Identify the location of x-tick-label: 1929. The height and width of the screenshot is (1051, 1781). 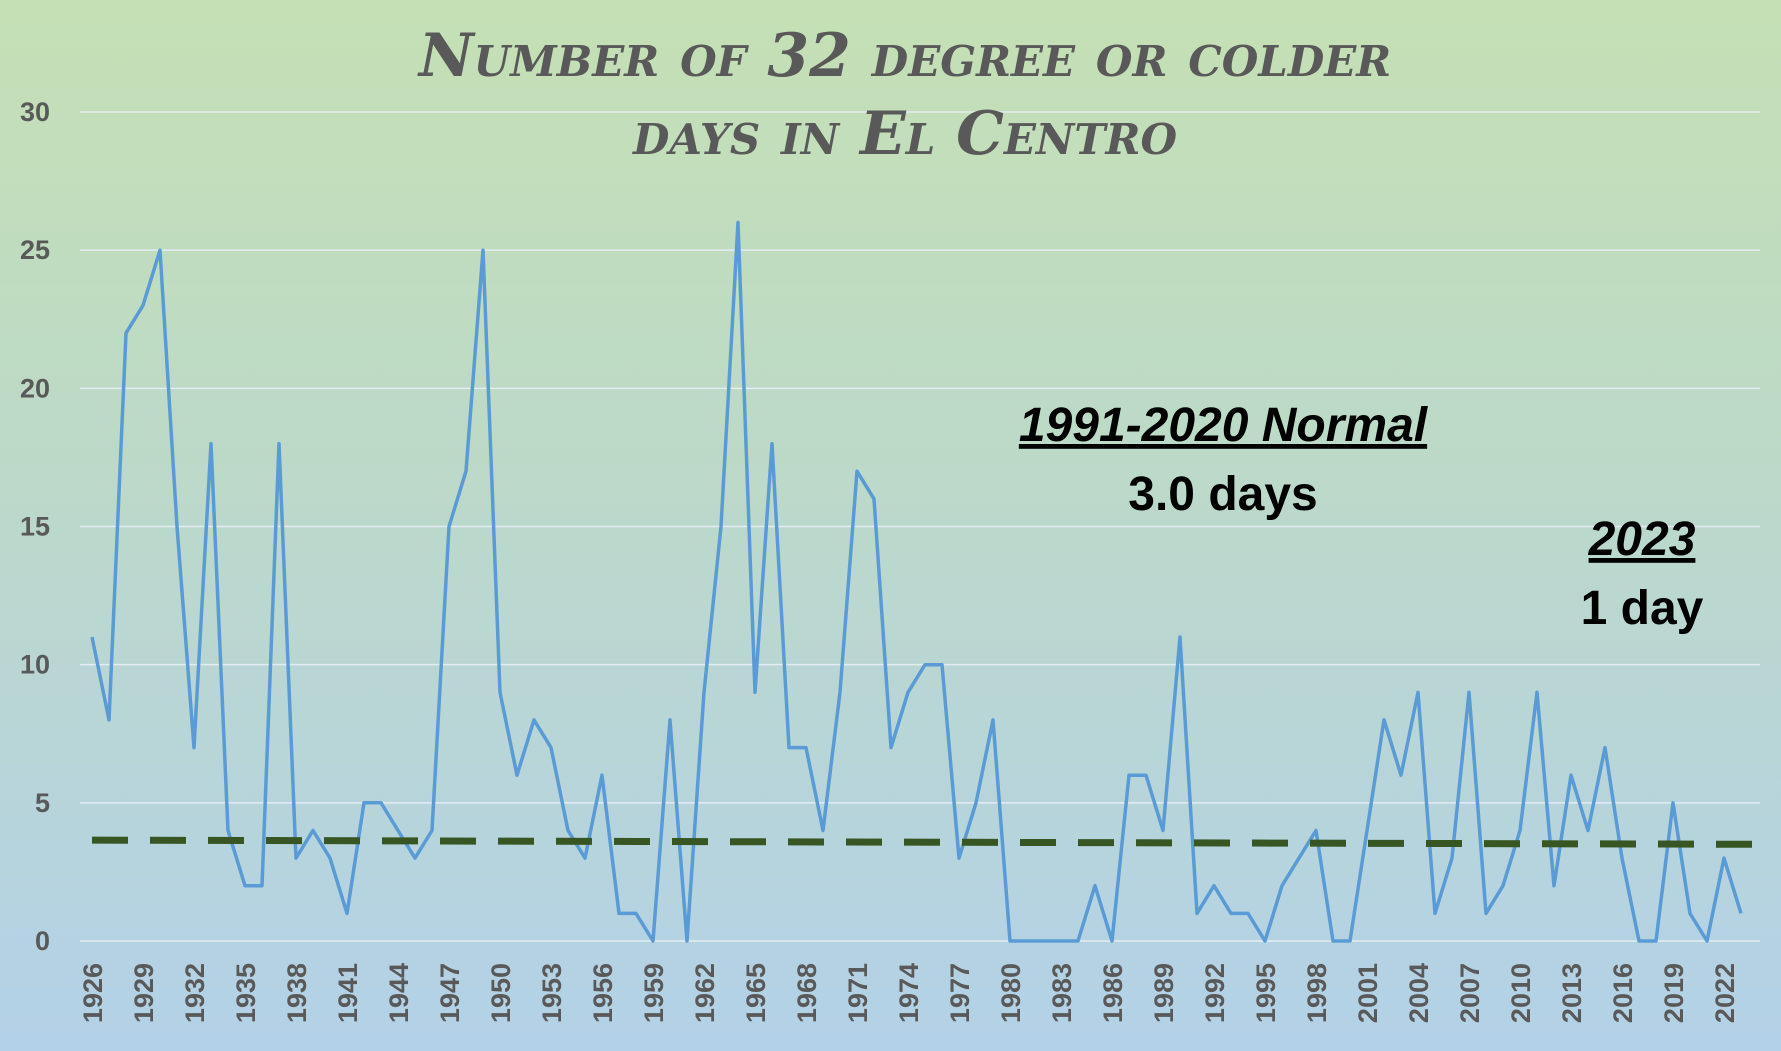
(144, 993).